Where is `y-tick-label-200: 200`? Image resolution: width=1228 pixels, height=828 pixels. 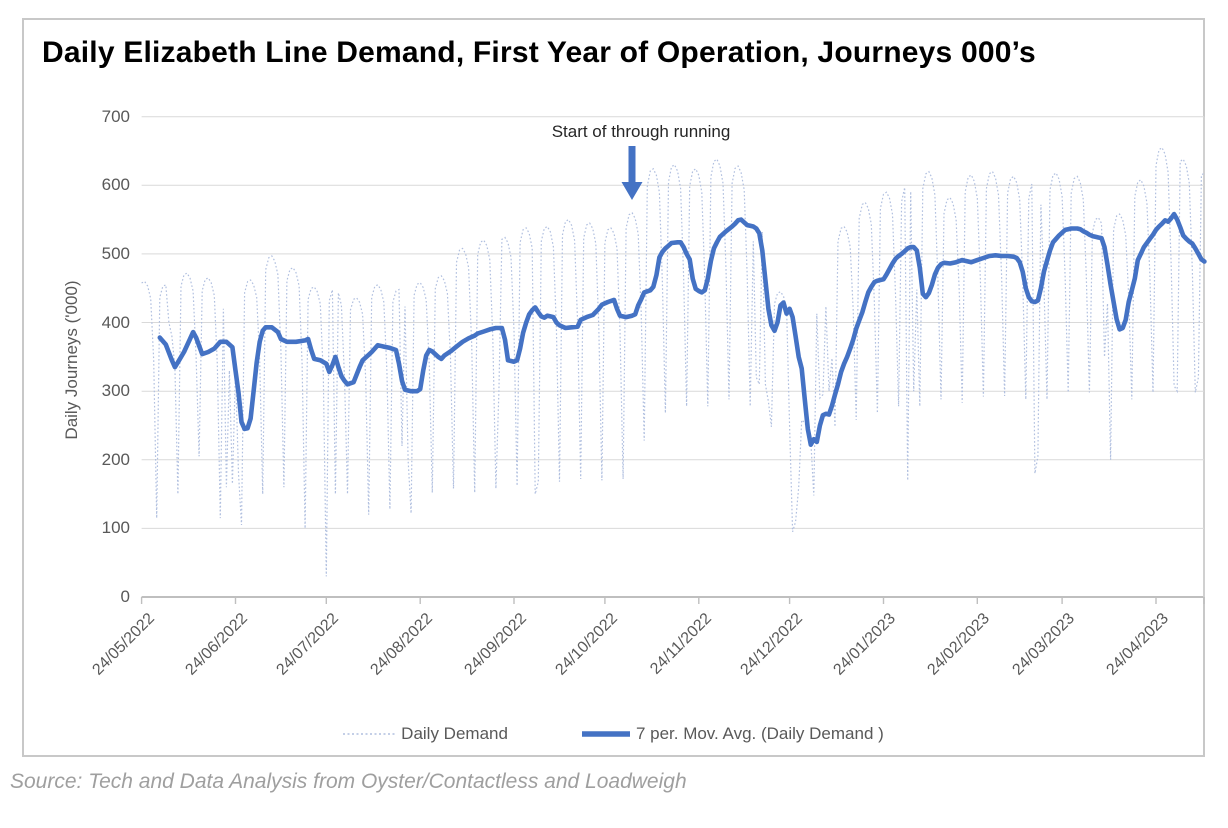 y-tick-label-200: 200 is located at coordinates (115, 459).